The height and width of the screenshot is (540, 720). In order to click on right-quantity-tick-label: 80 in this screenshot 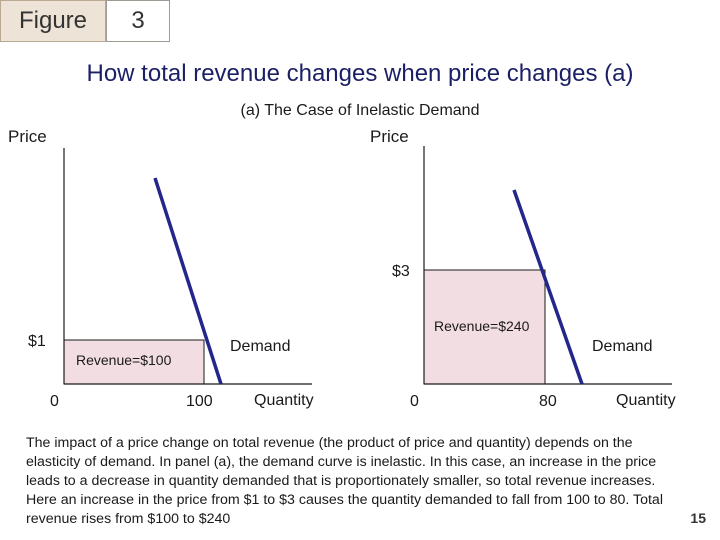, I will do `click(548, 401)`.